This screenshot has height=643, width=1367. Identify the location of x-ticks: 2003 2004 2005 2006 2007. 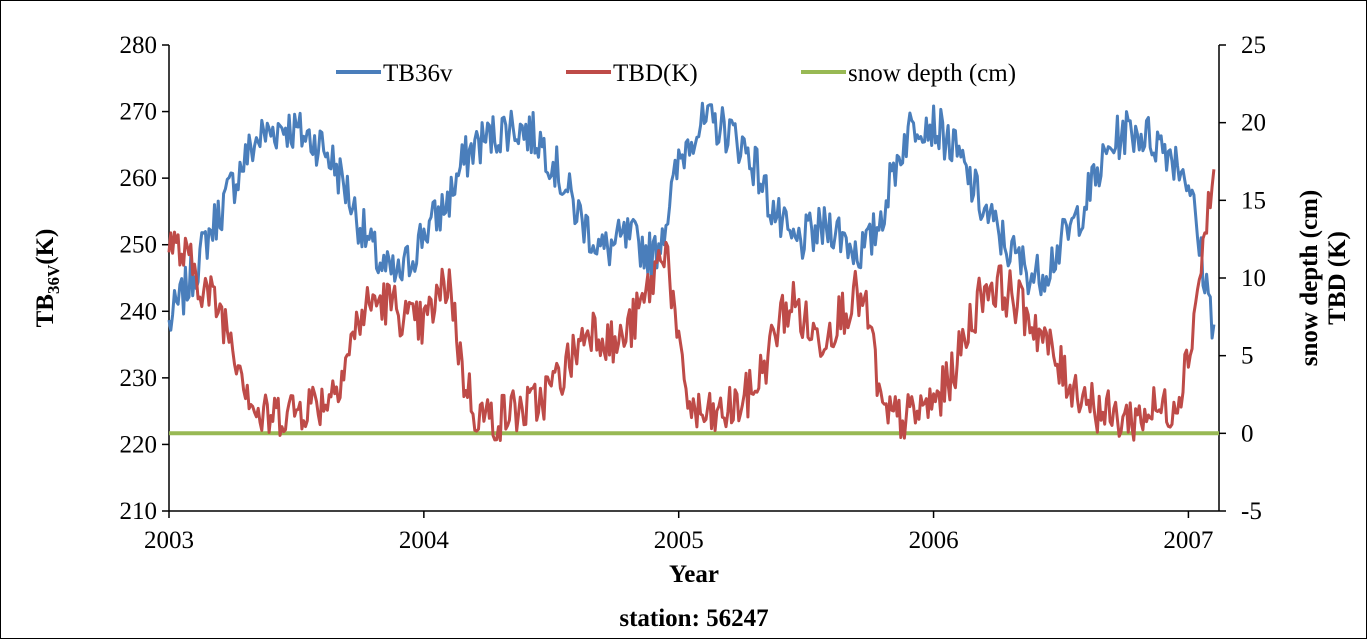
(678, 532).